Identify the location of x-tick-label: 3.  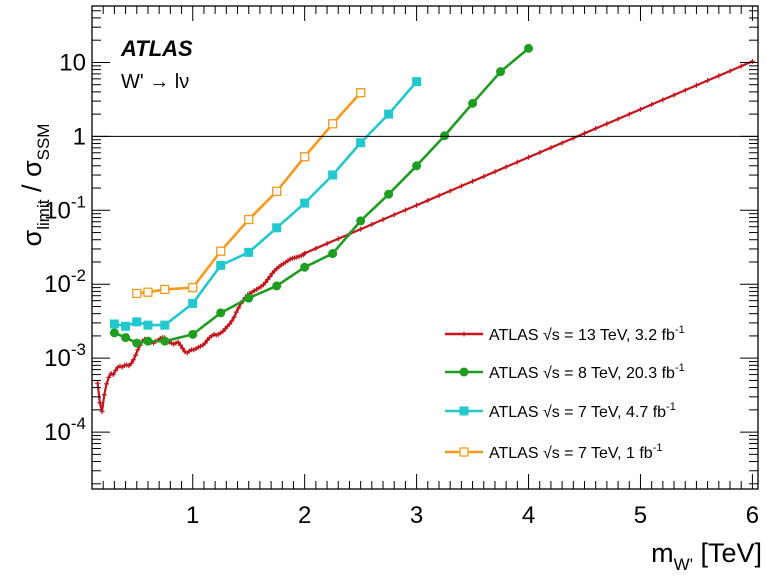
(416, 515).